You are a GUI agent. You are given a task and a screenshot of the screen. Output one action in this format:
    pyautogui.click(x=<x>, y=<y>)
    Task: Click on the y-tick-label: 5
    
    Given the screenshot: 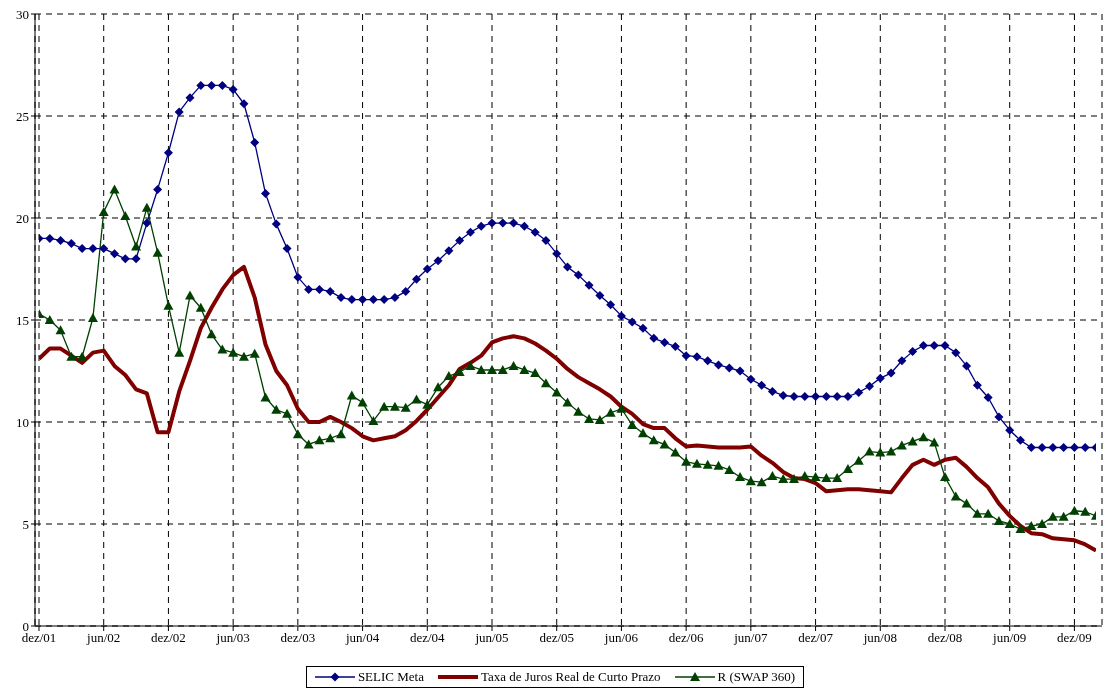 What is the action you would take?
    pyautogui.click(x=25, y=524)
    